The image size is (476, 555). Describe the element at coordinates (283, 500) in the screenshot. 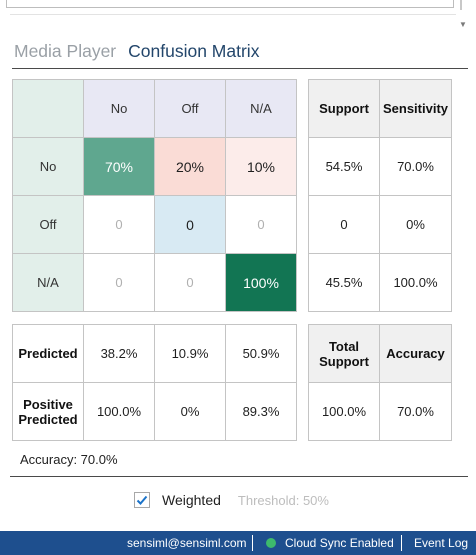

I see `threshold-label: Threshold: 50%` at that location.